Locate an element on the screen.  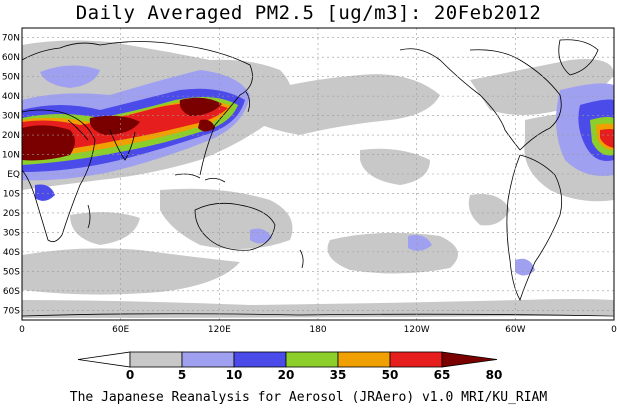
lat-tick-label: 20S is located at coordinates (11, 214).